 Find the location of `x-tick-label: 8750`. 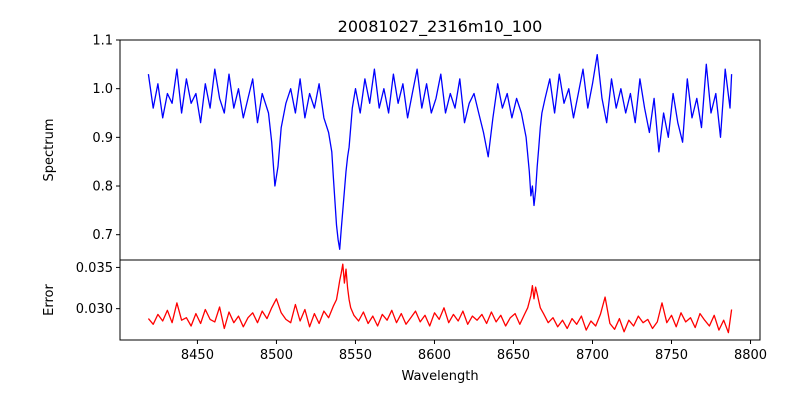

x-tick-label: 8750 is located at coordinates (671, 355).